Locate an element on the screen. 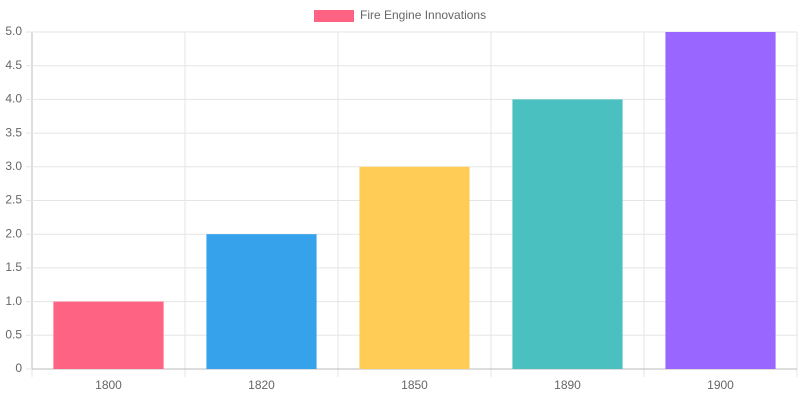  y-tick-label: 0.5 is located at coordinates (13, 334).